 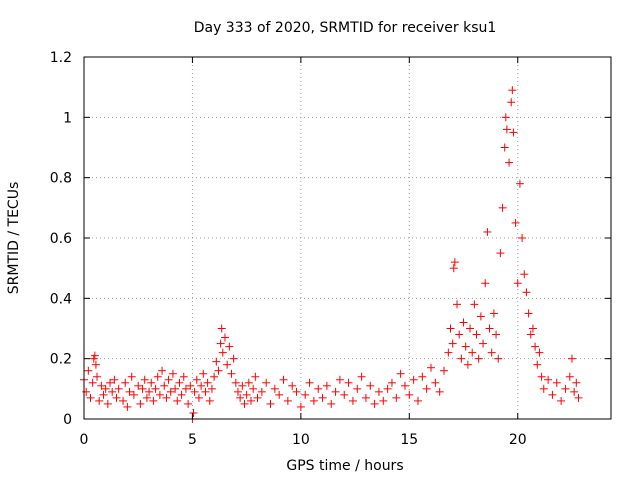 I want to click on y-tick-label: 1.2, so click(x=61, y=58).